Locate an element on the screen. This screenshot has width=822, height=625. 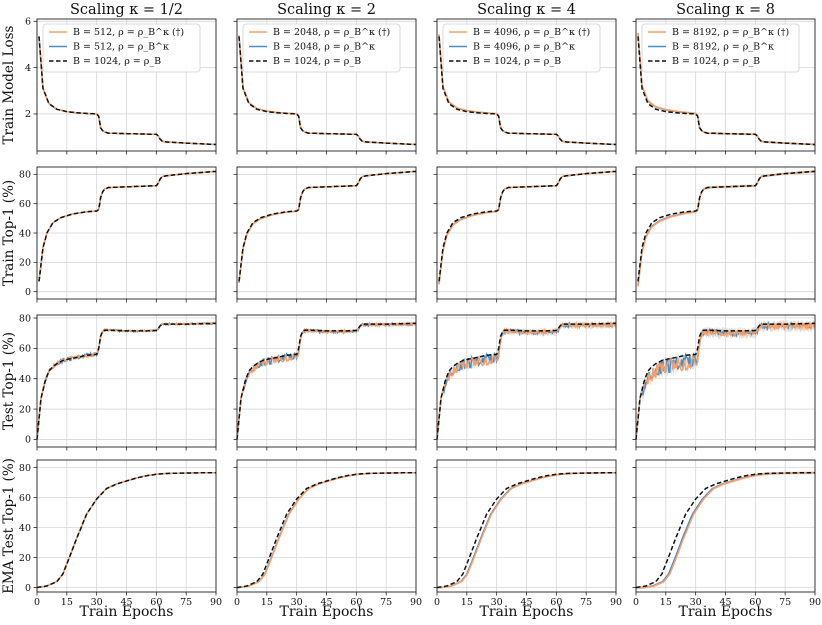
y-axis-label: Train Model Loss is located at coordinates (9, 84).